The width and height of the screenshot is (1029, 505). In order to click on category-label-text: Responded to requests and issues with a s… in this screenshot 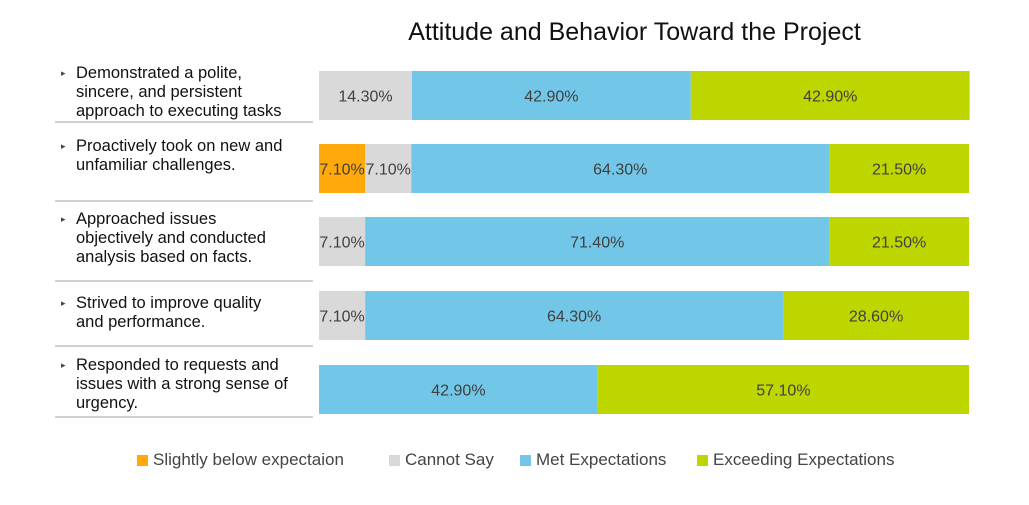, I will do `click(182, 384)`.